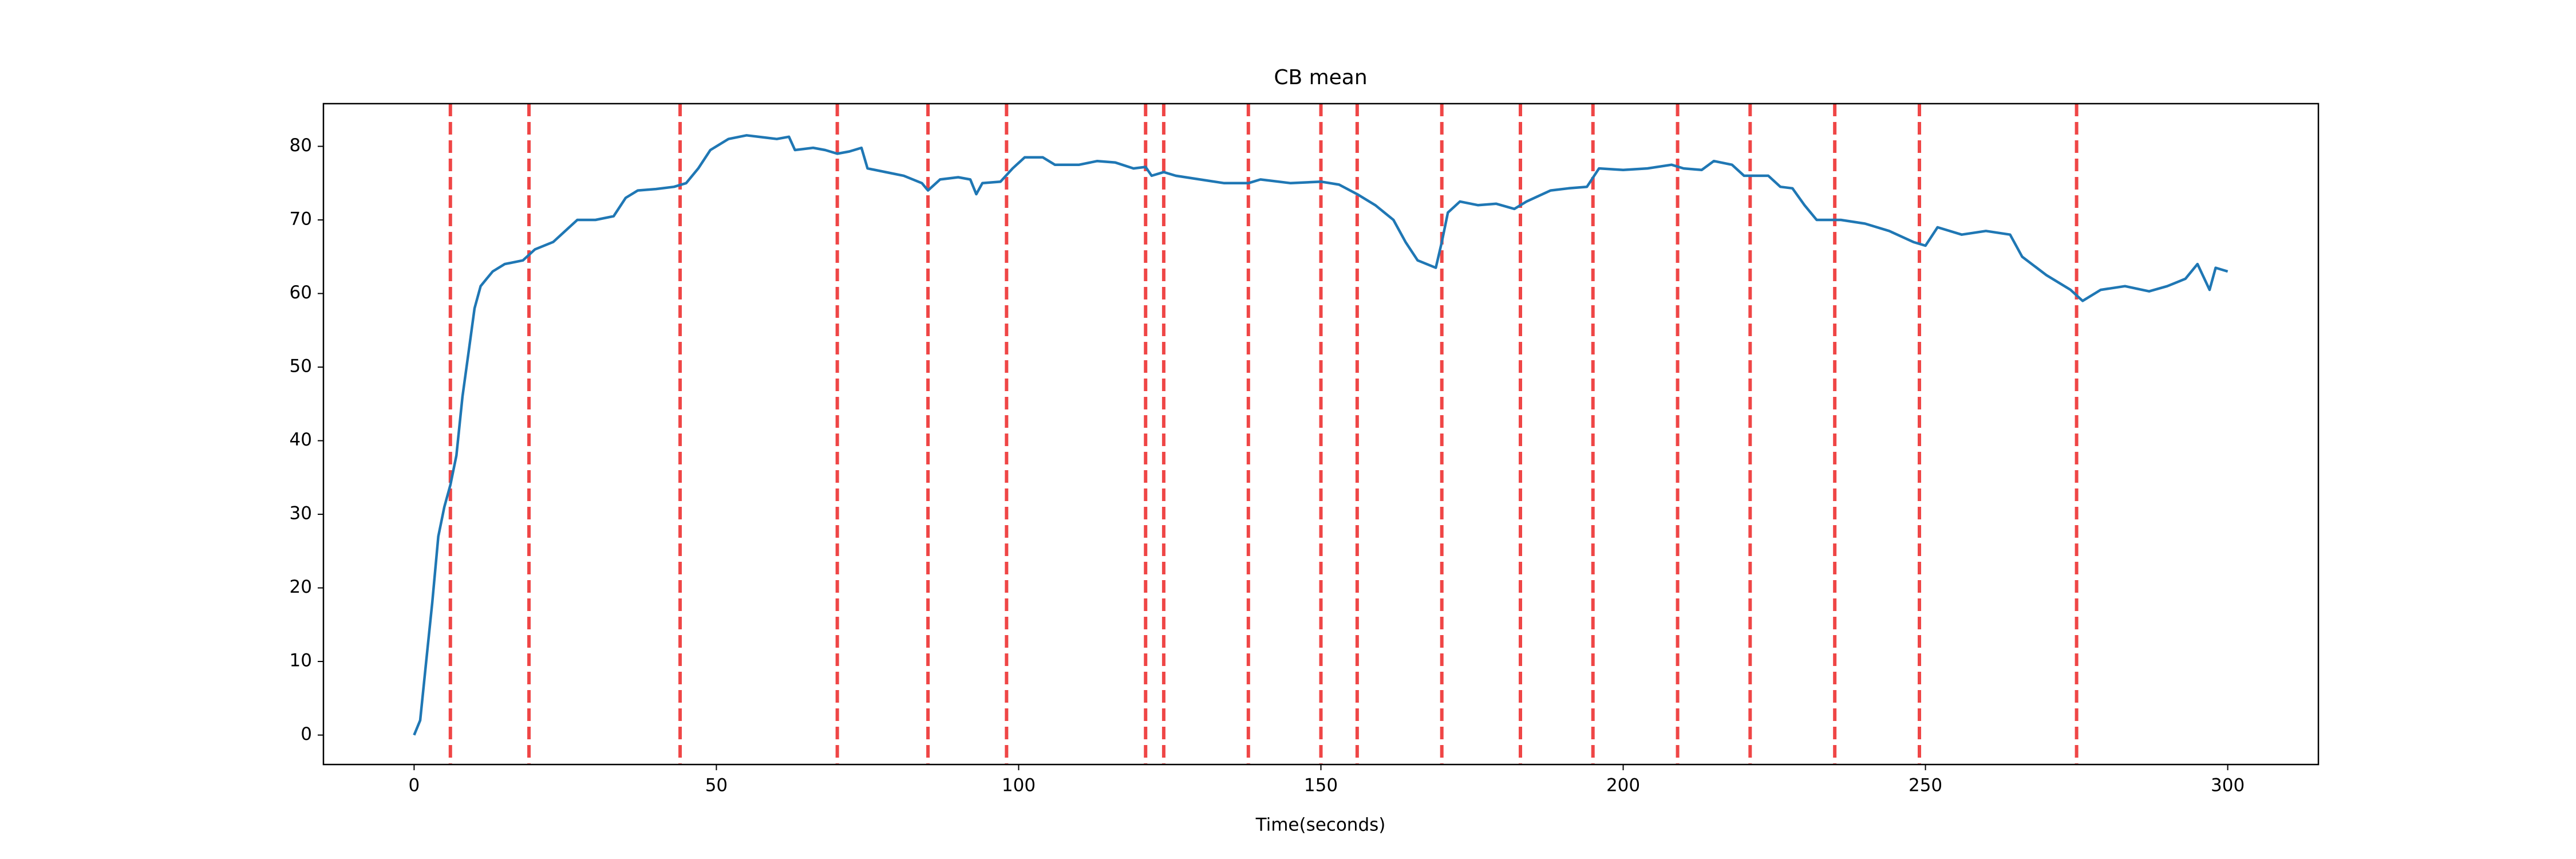 This screenshot has height=859, width=2576. What do you see at coordinates (301, 292) in the screenshot?
I see `y-tick-label: 60` at bounding box center [301, 292].